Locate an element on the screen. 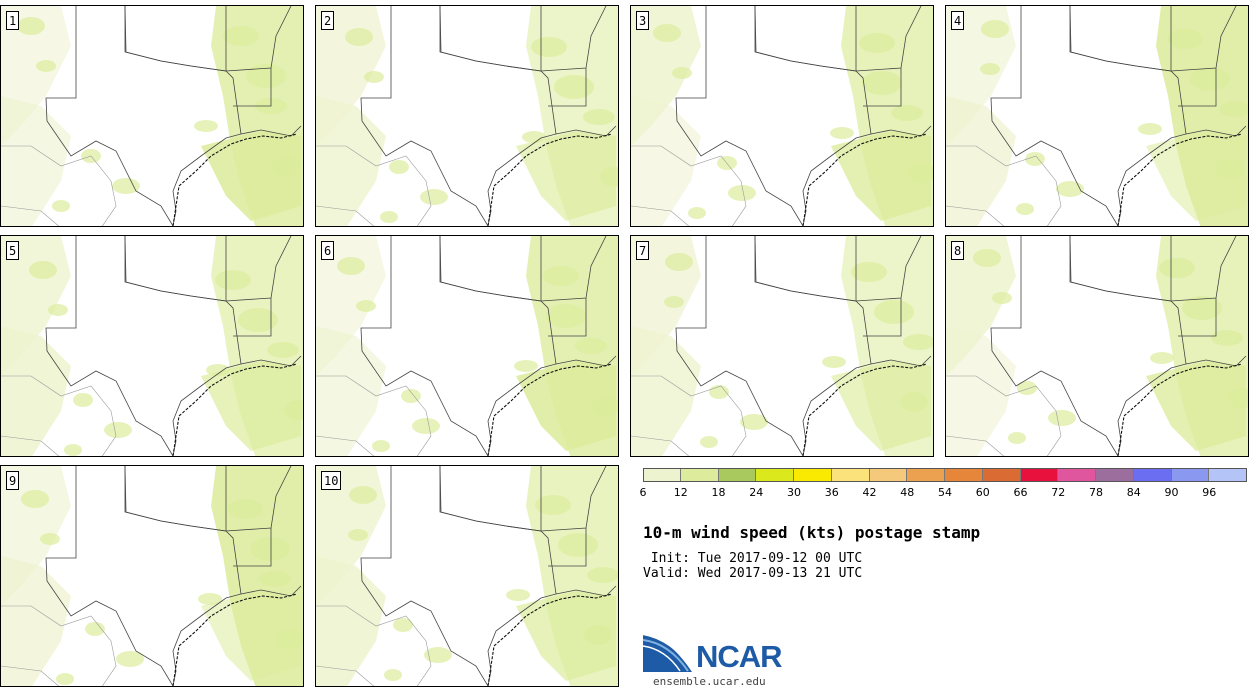 Image resolution: width=1260 pixels, height=689 pixels. colorbar-tick-label: 42 is located at coordinates (869, 492).